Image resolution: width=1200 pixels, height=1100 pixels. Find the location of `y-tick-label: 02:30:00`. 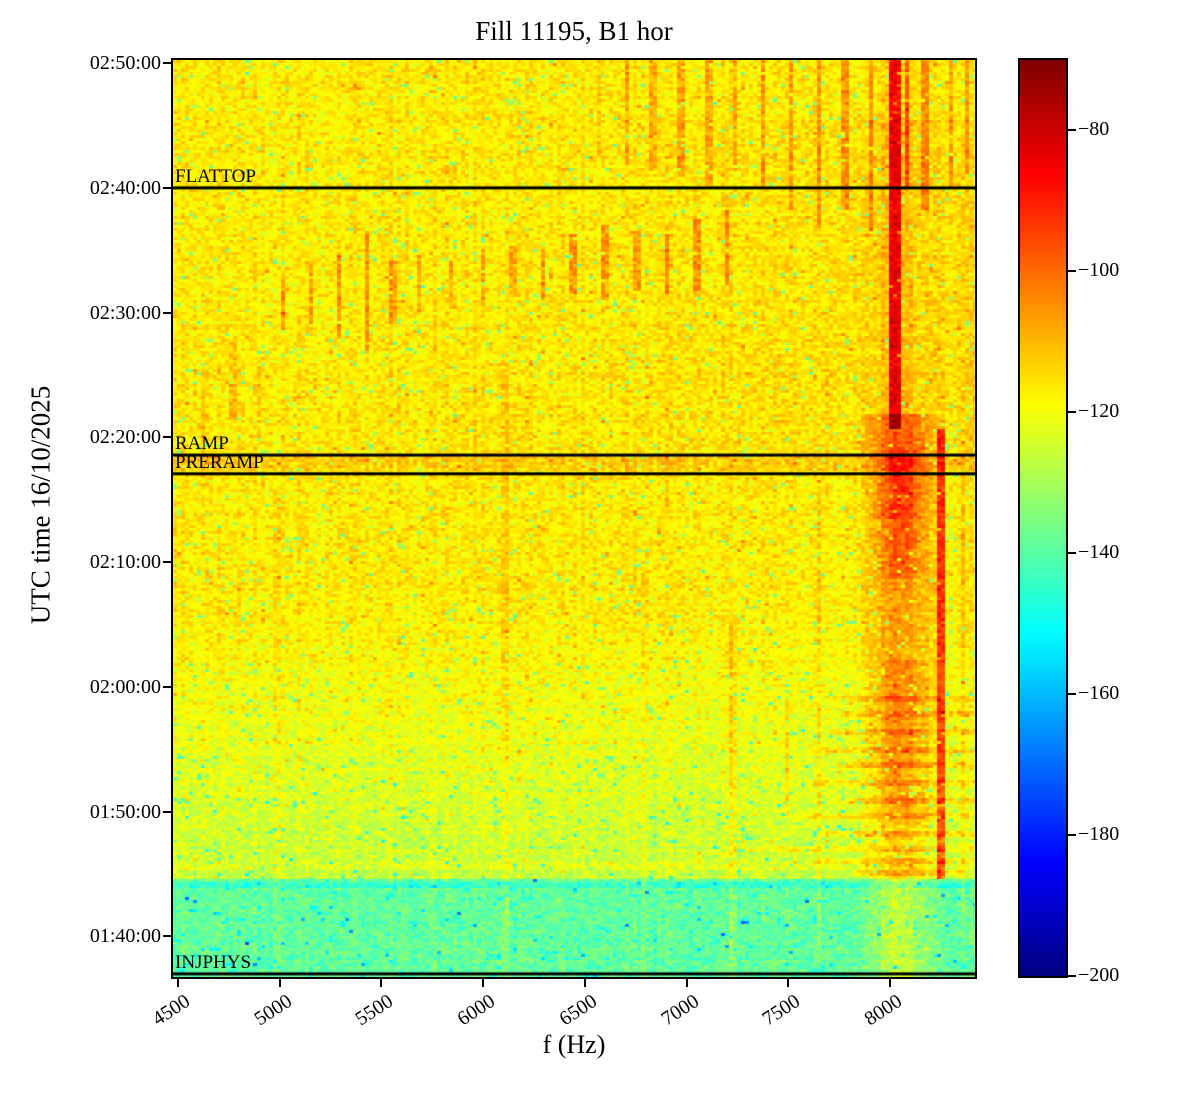

y-tick-label: 02:30:00 is located at coordinates (125, 312).